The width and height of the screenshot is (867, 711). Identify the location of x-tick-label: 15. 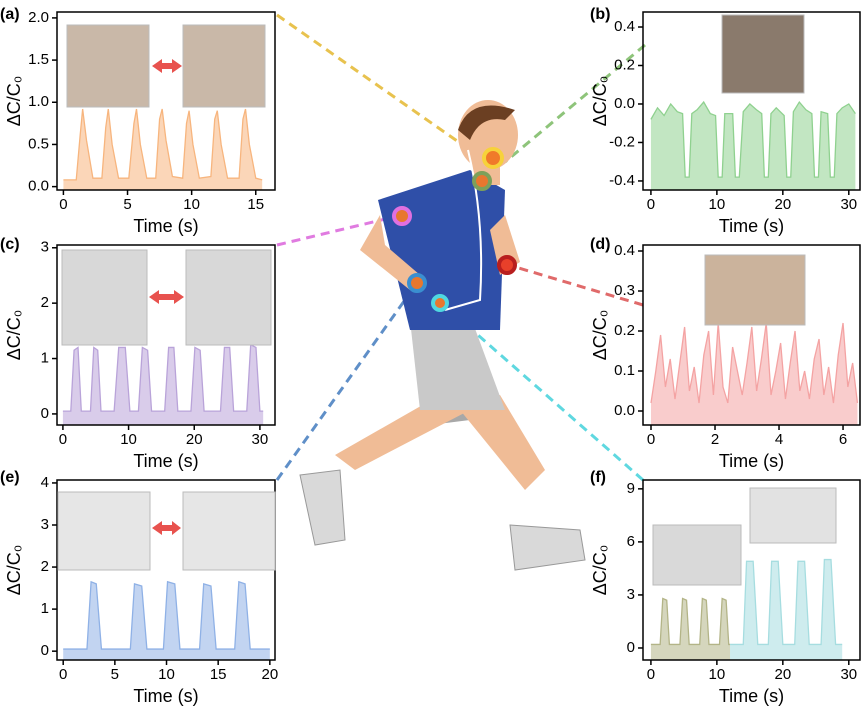
(218, 674).